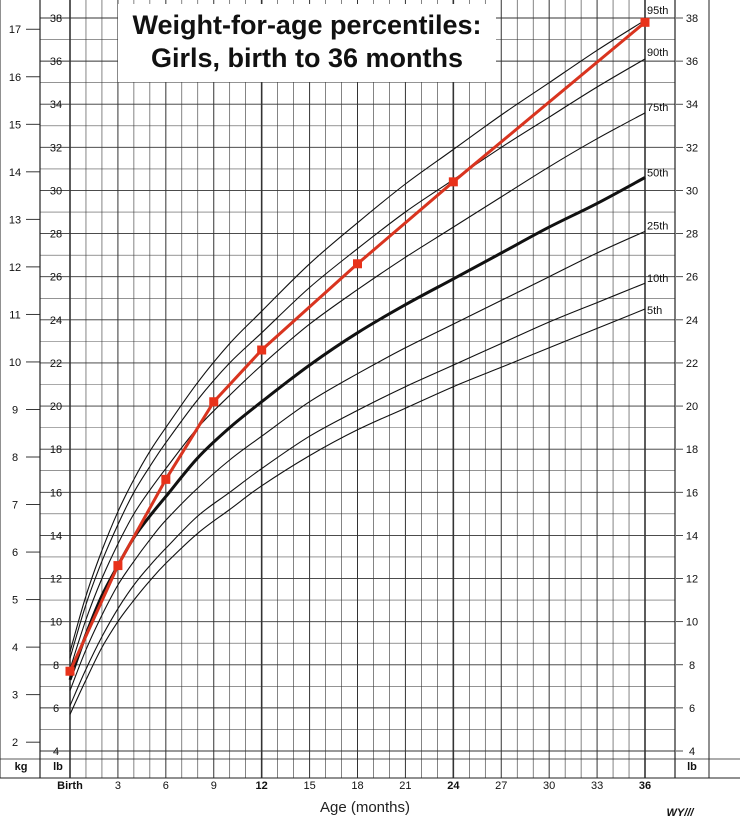  Describe the element at coordinates (692, 666) in the screenshot. I see `lb-tick-label-right: 8` at that location.